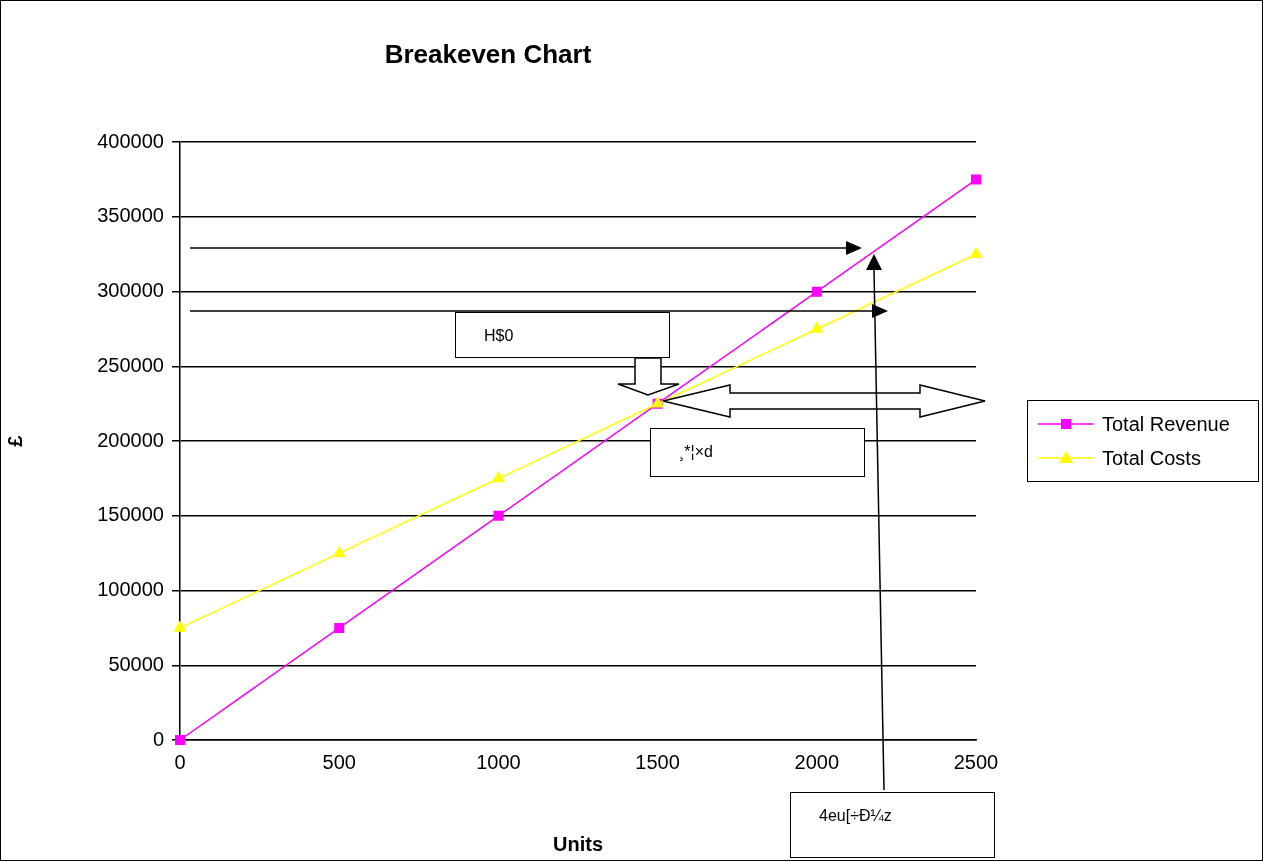 This screenshot has width=1263, height=861. What do you see at coordinates (180, 761) in the screenshot?
I see `x-tick-label: 0` at bounding box center [180, 761].